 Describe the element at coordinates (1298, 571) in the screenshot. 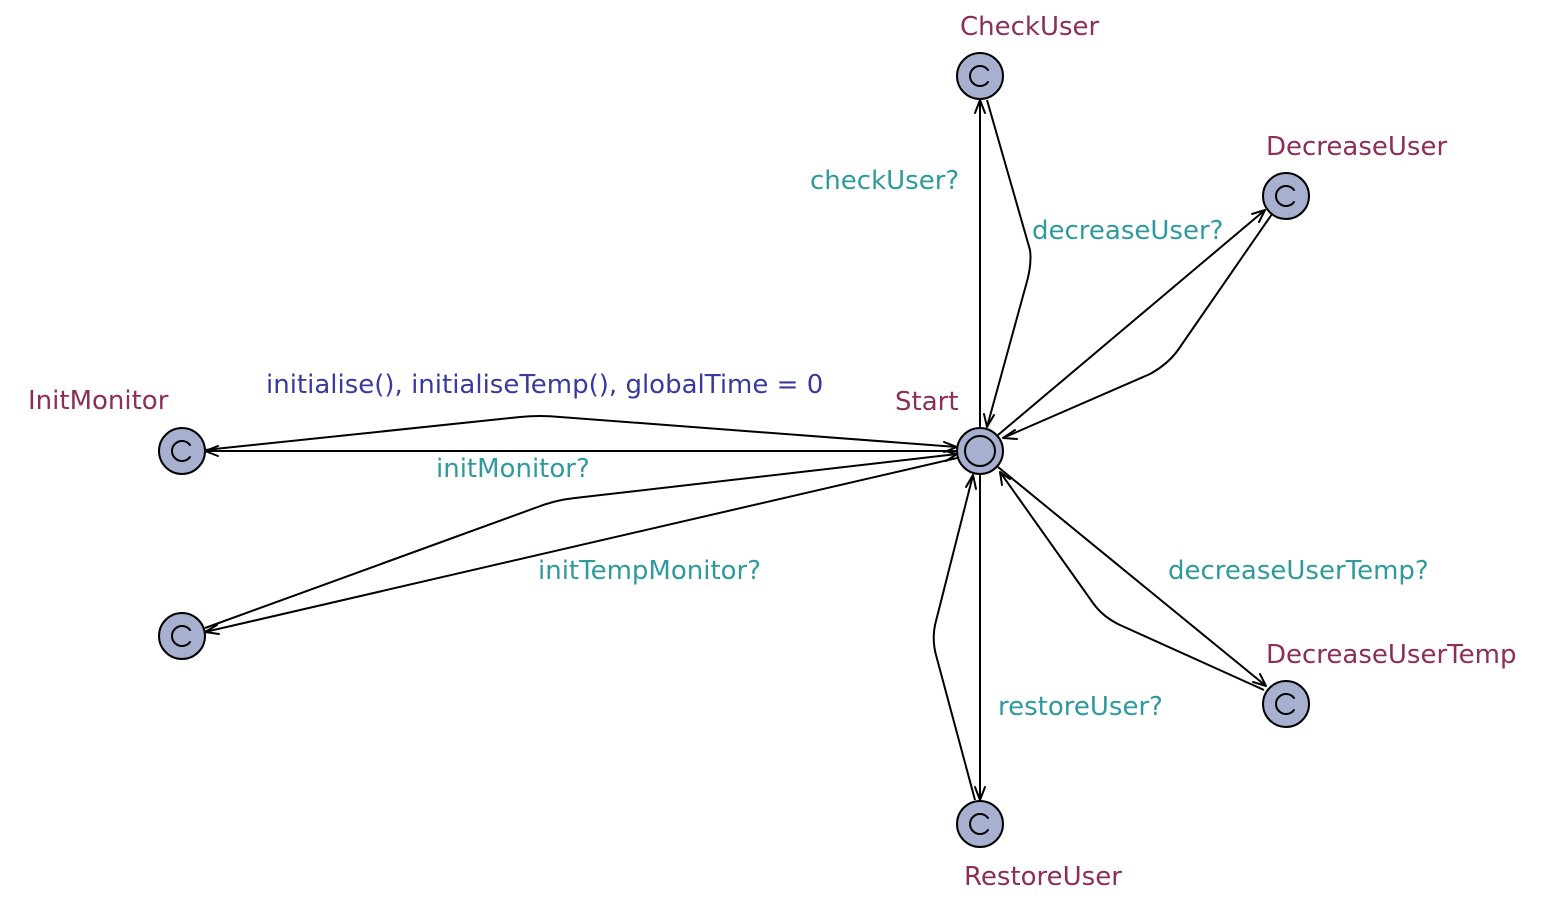

I see `decreaseusertemp-sync-label: decreaseUserTemp?` at that location.